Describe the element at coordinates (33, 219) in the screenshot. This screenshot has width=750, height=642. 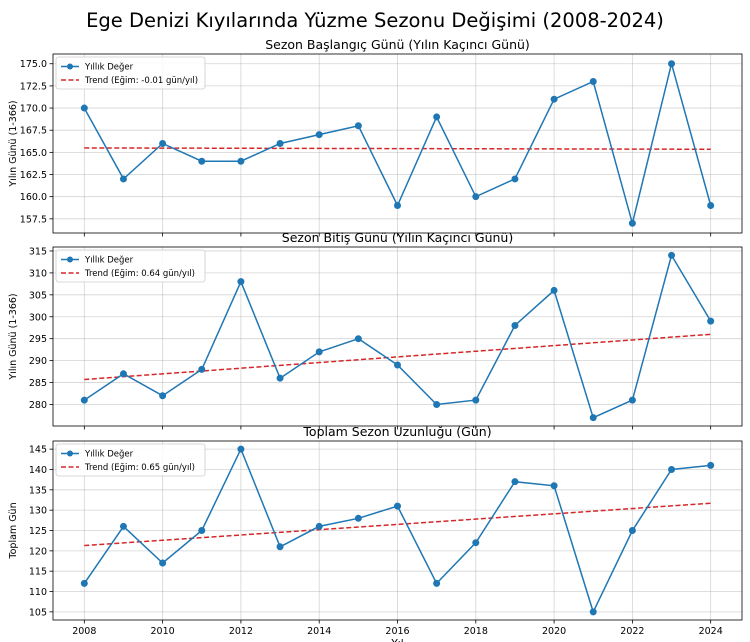
I see `y-tick-label: 157.5` at that location.